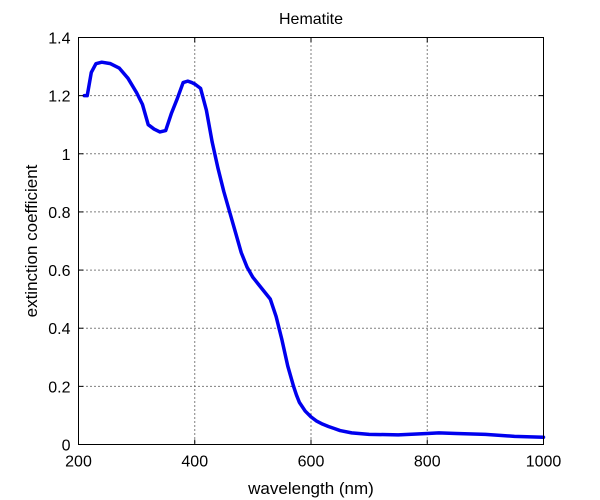 The height and width of the screenshot is (500, 600). I want to click on y-tick-label: 1.4, so click(59, 39).